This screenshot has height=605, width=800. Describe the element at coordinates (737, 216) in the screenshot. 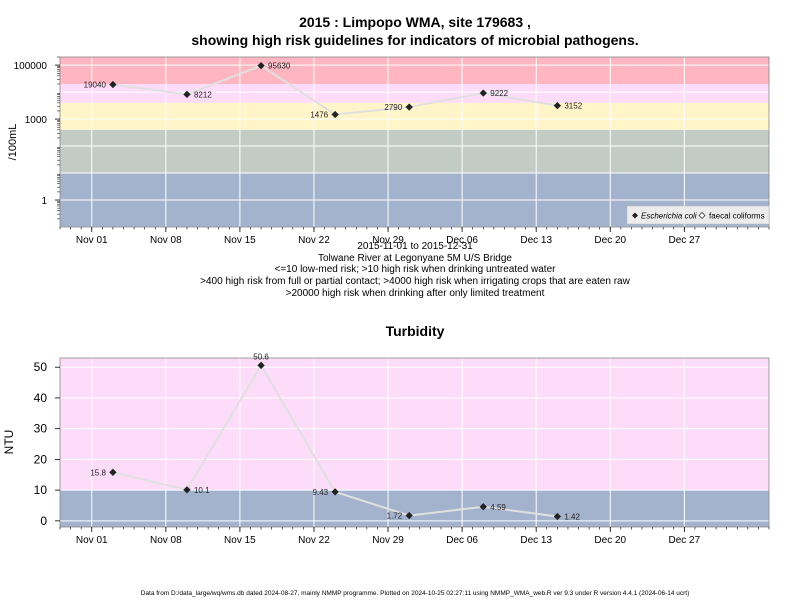

I see `legend-faecal-coliforms-label: faecal coliforms` at that location.